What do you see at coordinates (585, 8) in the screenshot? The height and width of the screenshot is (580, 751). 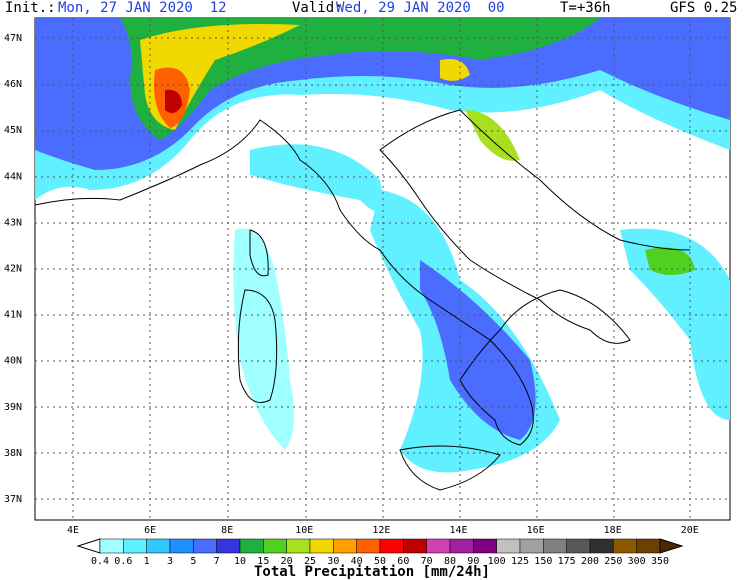 I see `lead-time: T=+36h` at bounding box center [585, 8].